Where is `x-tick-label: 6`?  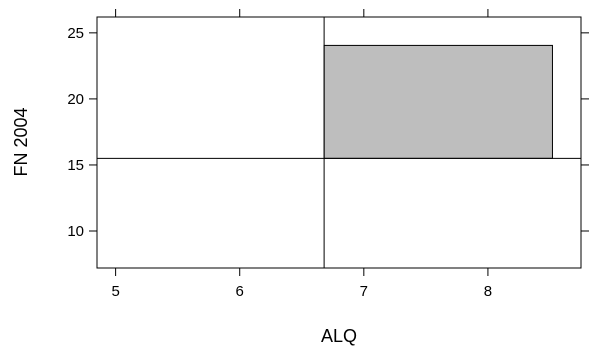 x-tick-label: 6 is located at coordinates (240, 291).